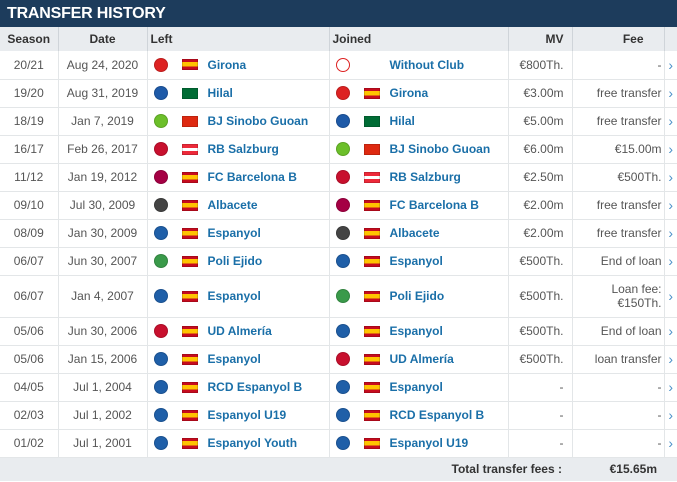 Image resolution: width=677 pixels, height=482 pixels. What do you see at coordinates (103, 177) in the screenshot?
I see `date-cell: Jan 19, 2012` at bounding box center [103, 177].